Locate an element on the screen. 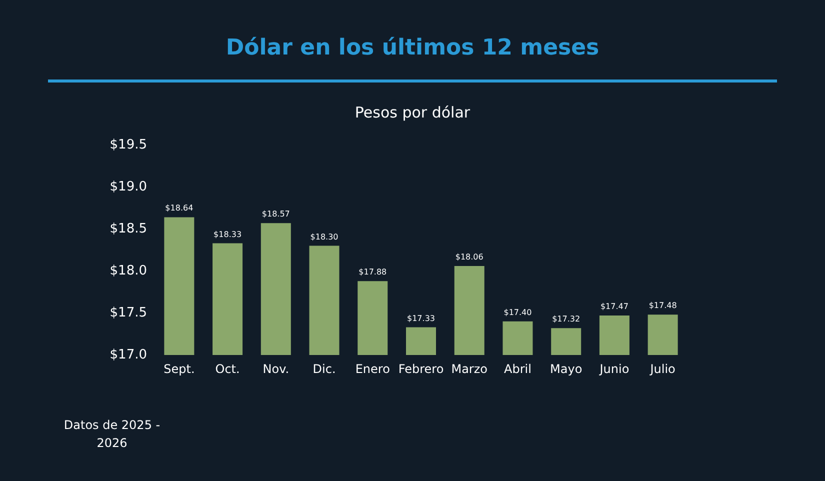 The image size is (825, 481). data-label: $18.06 is located at coordinates (469, 257).